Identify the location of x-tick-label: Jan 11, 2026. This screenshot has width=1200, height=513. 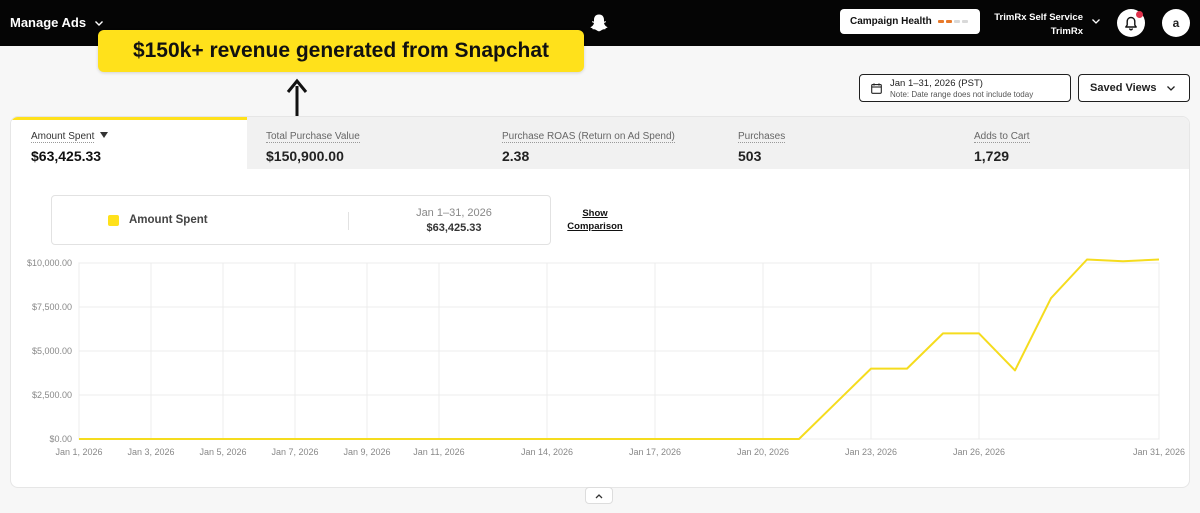
(438, 452).